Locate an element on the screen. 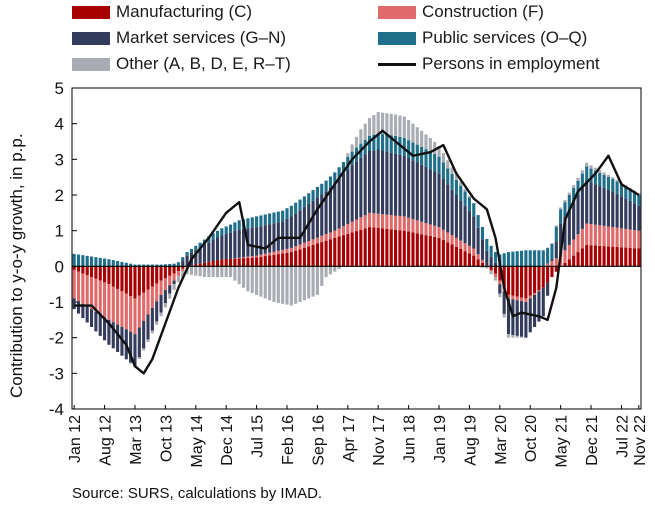 Image resolution: width=655 pixels, height=509 pixels. legend-item-manufacturing: Manufacturing (C) is located at coordinates (162, 12).